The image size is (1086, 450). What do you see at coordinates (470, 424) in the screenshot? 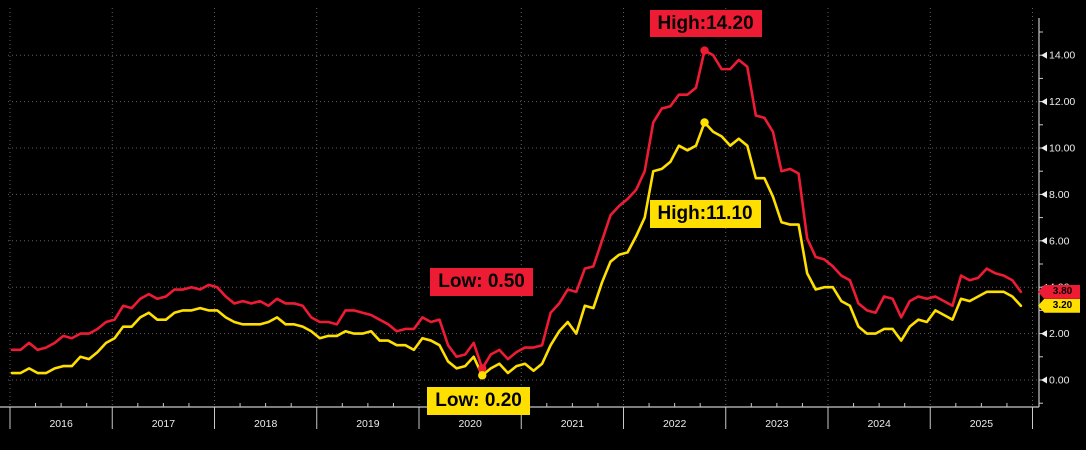
I see `svg-text: 2020` at bounding box center [470, 424].